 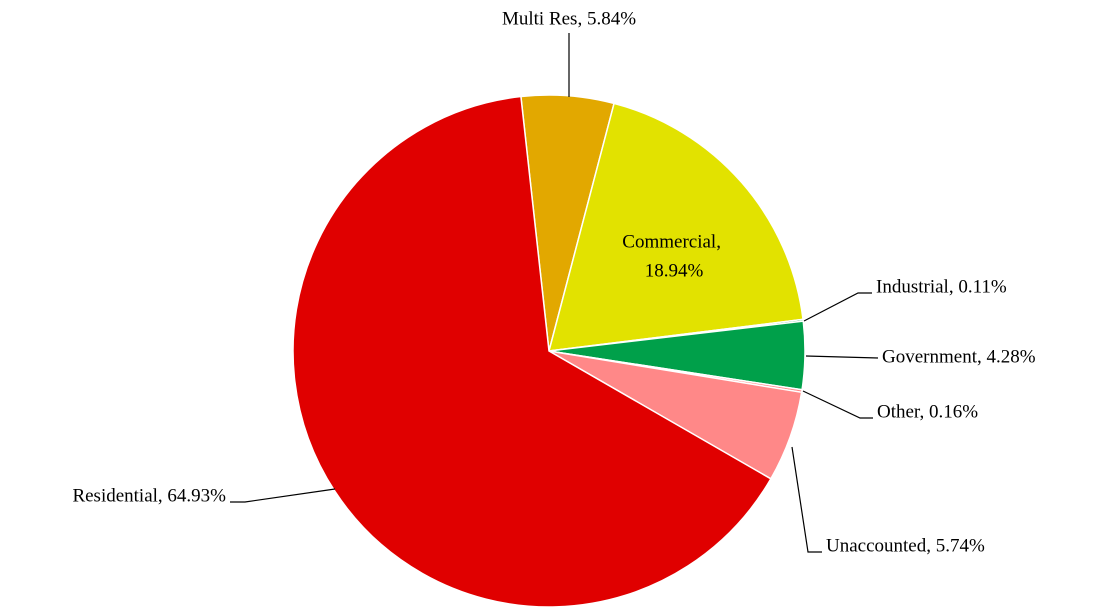 I want to click on data-label: Unaccounted, 5.74%, so click(x=905, y=545).